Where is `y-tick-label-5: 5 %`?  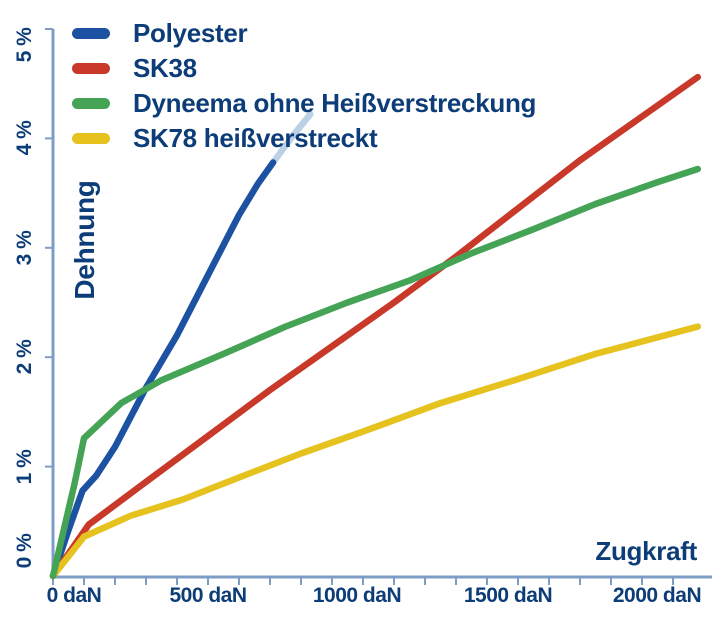 y-tick-label-5: 5 % is located at coordinates (24, 45).